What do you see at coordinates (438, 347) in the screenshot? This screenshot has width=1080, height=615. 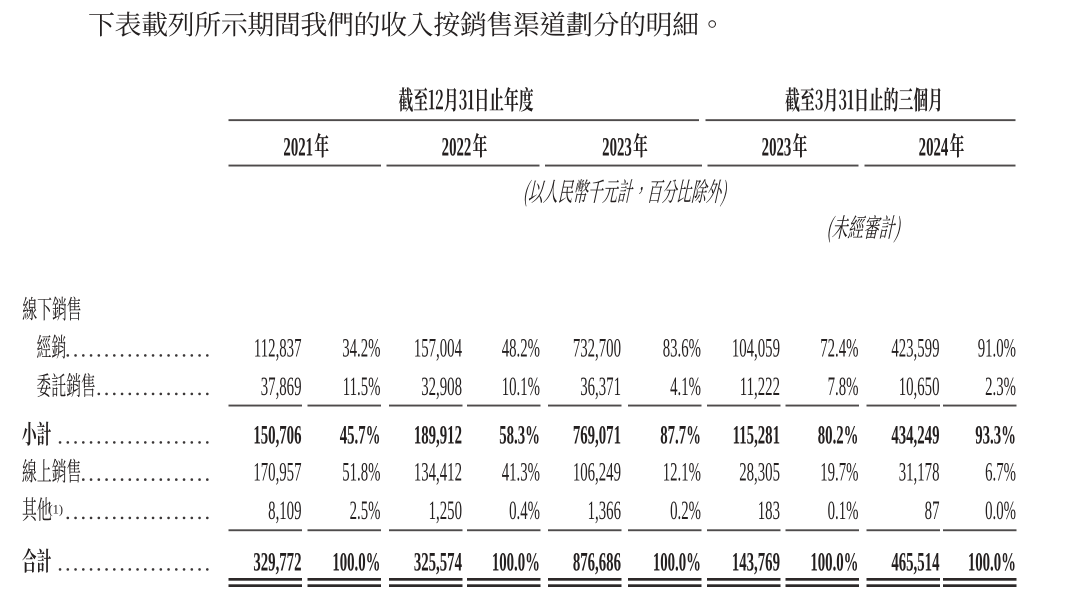 I see `svg-text: 157,004` at bounding box center [438, 347].